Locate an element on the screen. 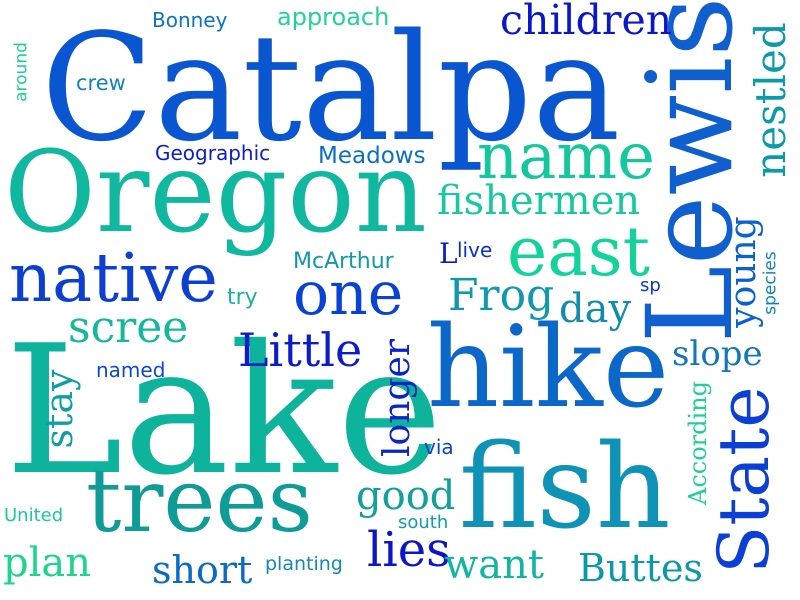 The width and height of the screenshot is (800, 600). word-l: L is located at coordinates (448, 253).